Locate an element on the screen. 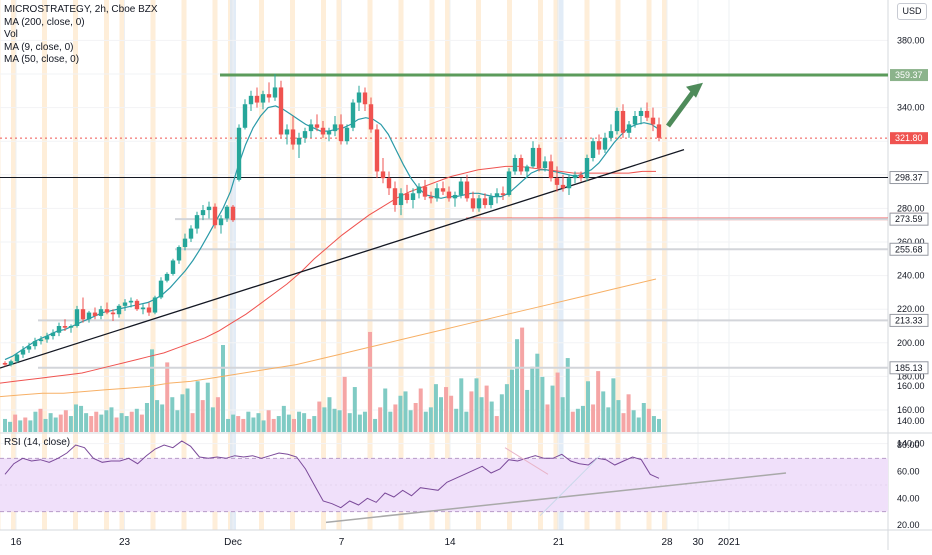 Image resolution: width=932 pixels, height=555 pixels. price-label-255.68: 255.68 is located at coordinates (909, 249).